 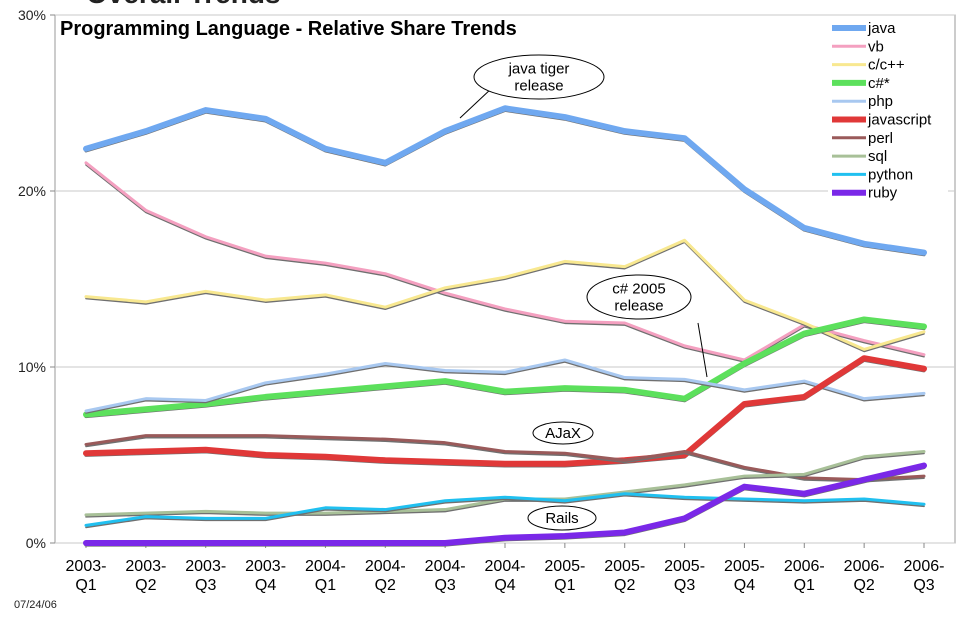 I want to click on y-tick-label: 0%, so click(x=36, y=543).